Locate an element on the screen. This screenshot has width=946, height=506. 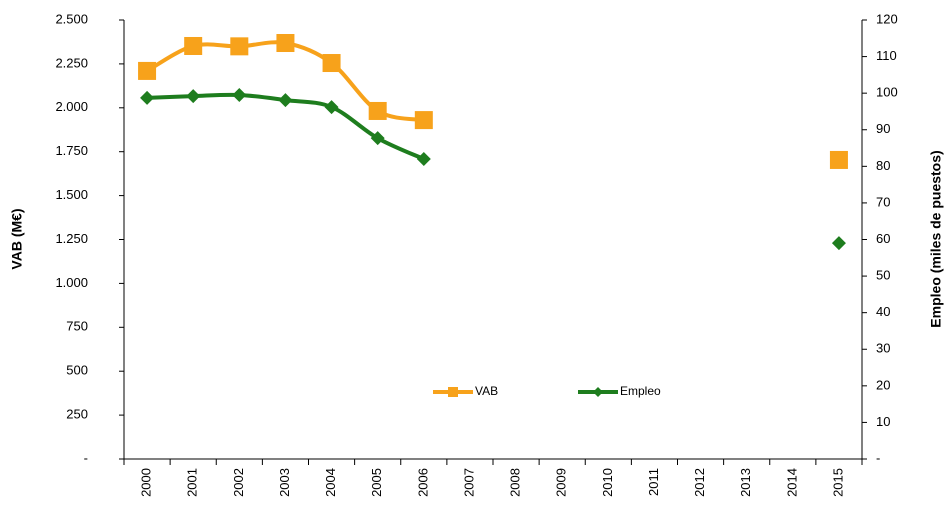
x-tick-label: 2002 is located at coordinates (238, 482).